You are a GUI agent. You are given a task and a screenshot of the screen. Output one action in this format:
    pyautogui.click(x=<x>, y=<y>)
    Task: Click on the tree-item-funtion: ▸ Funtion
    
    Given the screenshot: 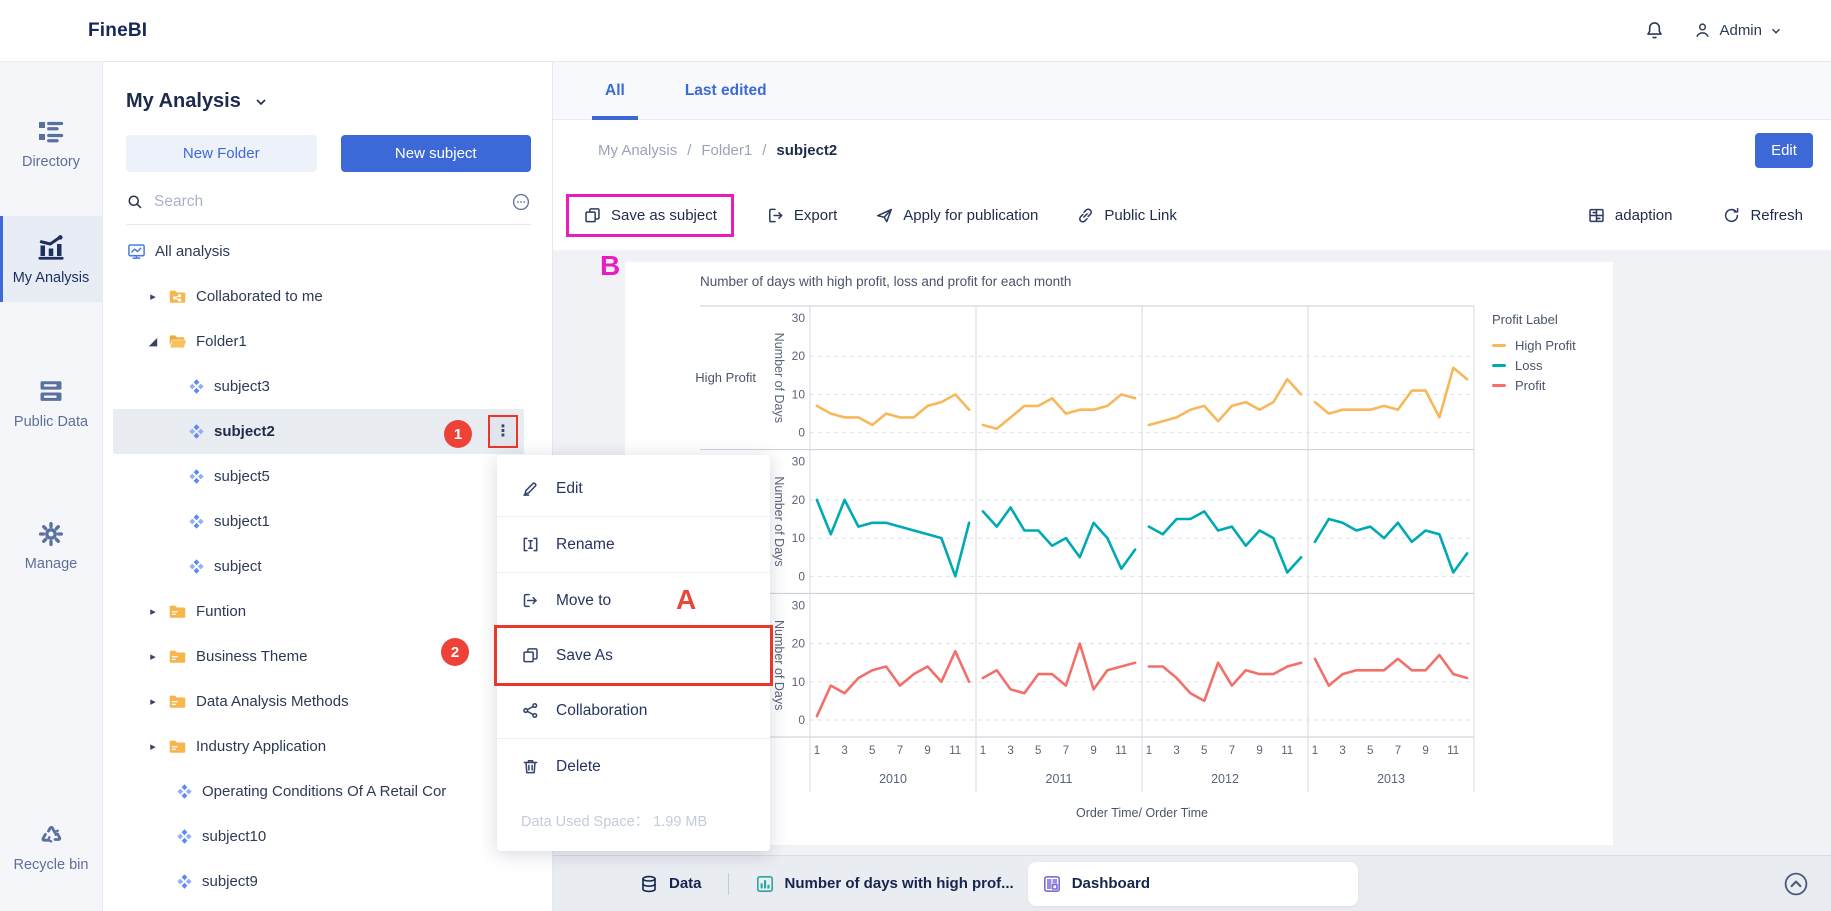 What is the action you would take?
    pyautogui.click(x=327, y=611)
    